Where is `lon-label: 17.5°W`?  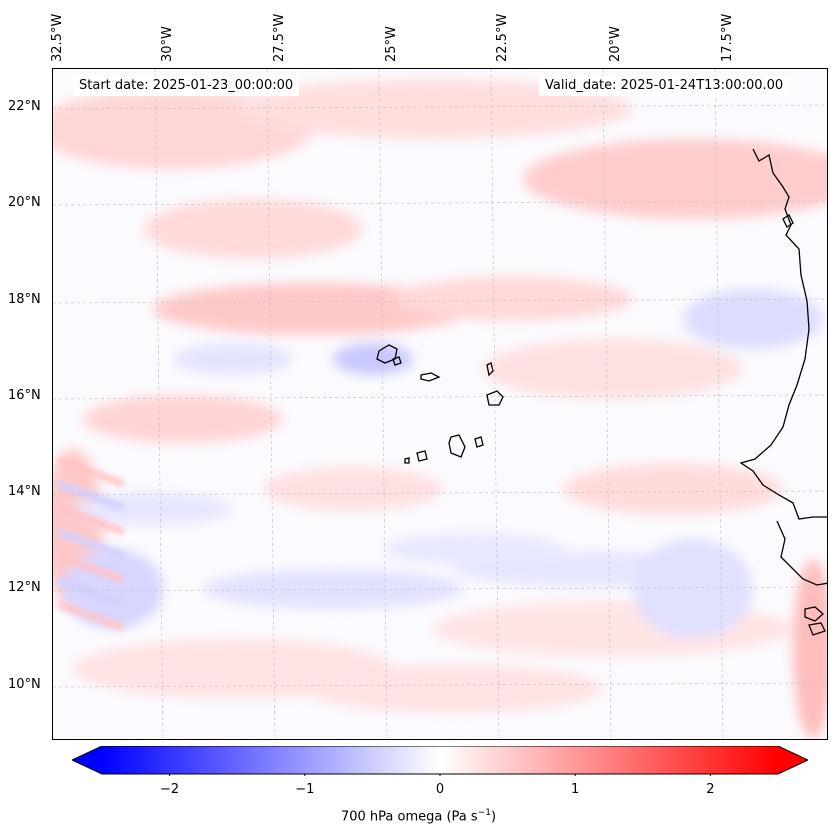 lon-label: 17.5°W is located at coordinates (727, 37).